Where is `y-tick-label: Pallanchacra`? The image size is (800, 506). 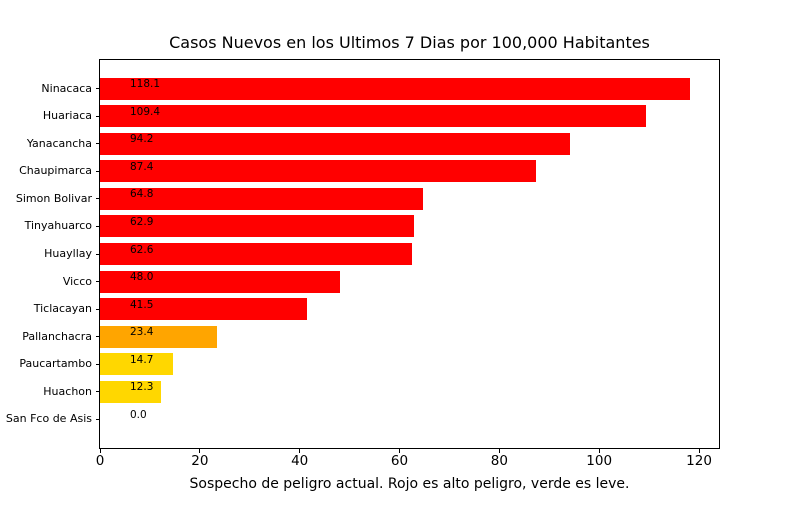 y-tick-label: Pallanchacra is located at coordinates (57, 336).